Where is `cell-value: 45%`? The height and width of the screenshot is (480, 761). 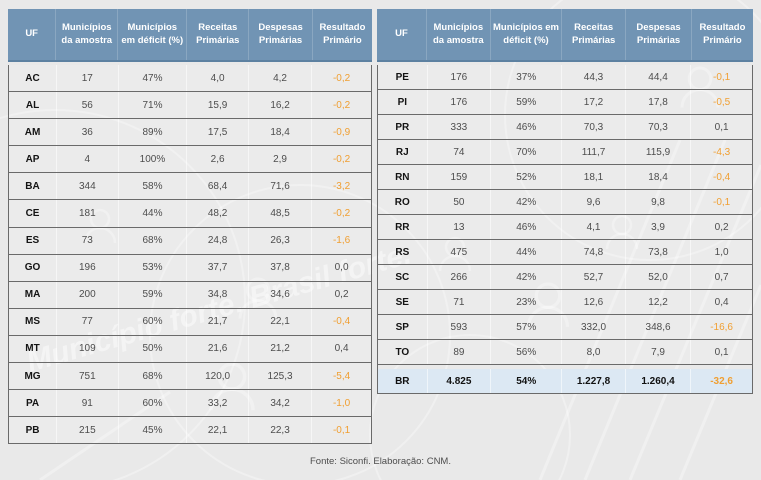
cell-value: 45% is located at coordinates (152, 430).